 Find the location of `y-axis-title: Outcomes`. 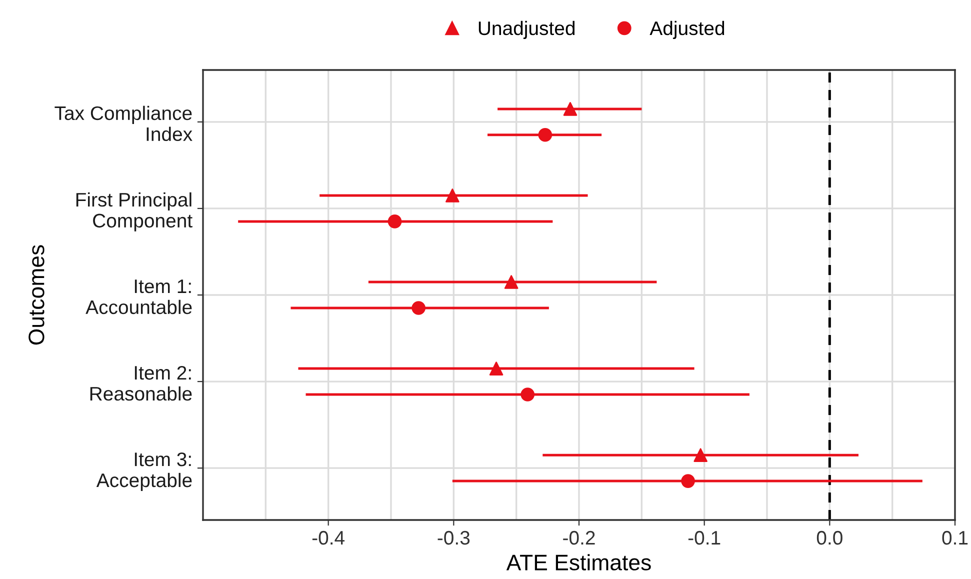

y-axis-title: Outcomes is located at coordinates (36, 295).